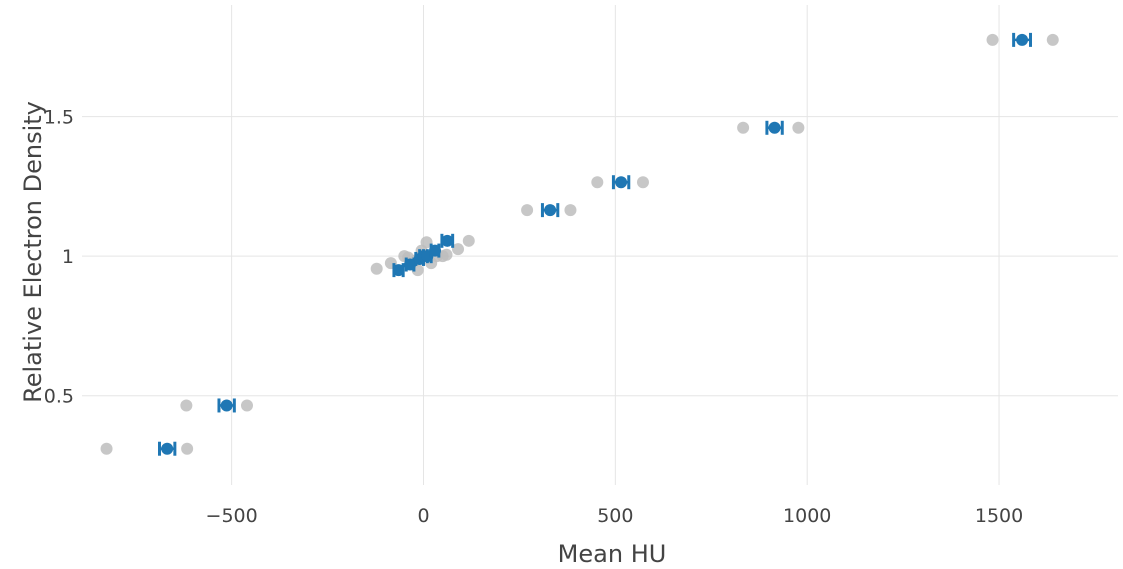 The height and width of the screenshot is (569, 1123). Describe the element at coordinates (68, 257) in the screenshot. I see `y-tick-label: 1` at that location.